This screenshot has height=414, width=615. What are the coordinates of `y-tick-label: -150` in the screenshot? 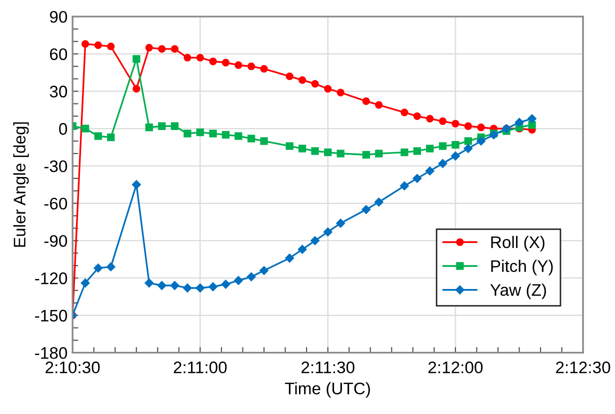 It's located at (51, 316).